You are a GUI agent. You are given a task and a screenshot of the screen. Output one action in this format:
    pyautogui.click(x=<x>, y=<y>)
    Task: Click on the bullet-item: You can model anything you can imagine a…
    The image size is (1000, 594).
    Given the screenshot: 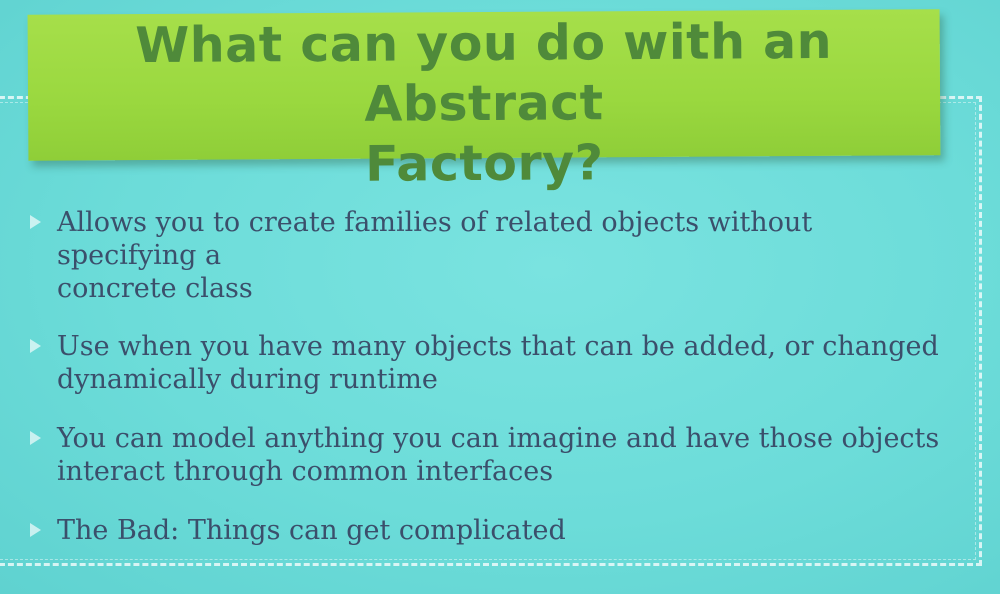 What is the action you would take?
    pyautogui.click(x=490, y=455)
    